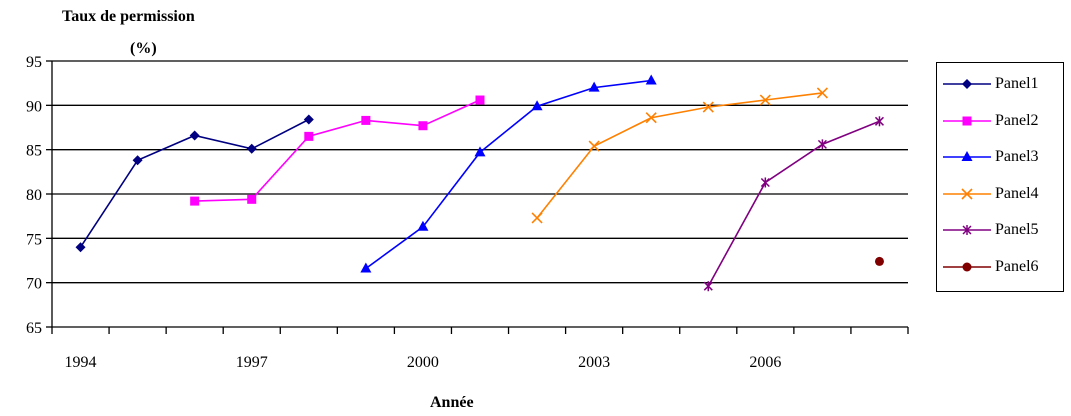  What do you see at coordinates (34, 62) in the screenshot?
I see `y-tick-label: 95` at bounding box center [34, 62].